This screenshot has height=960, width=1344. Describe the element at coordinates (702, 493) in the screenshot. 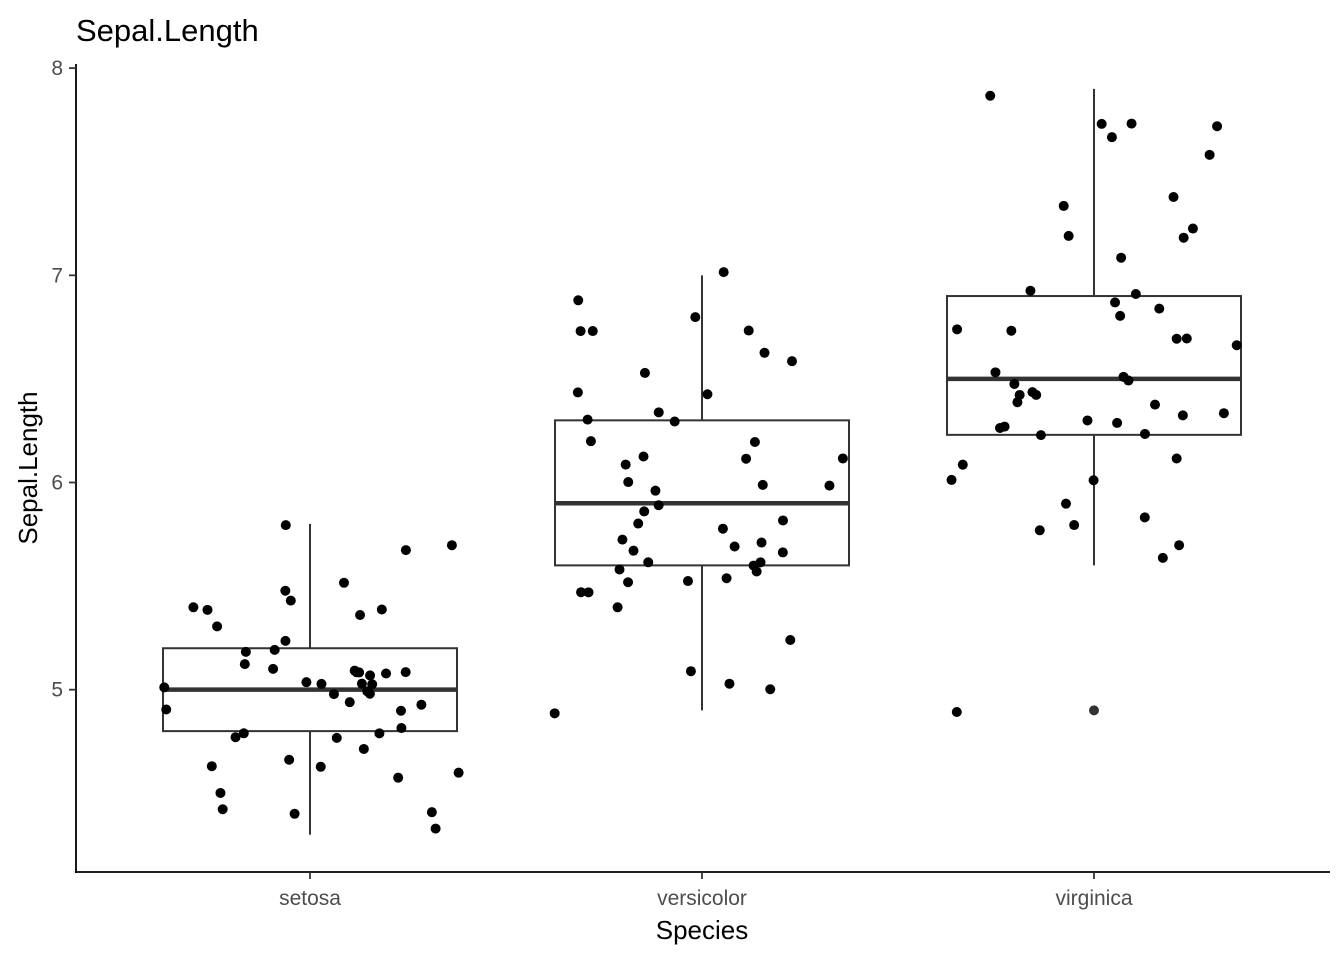

I see `box-versicolor` at that location.